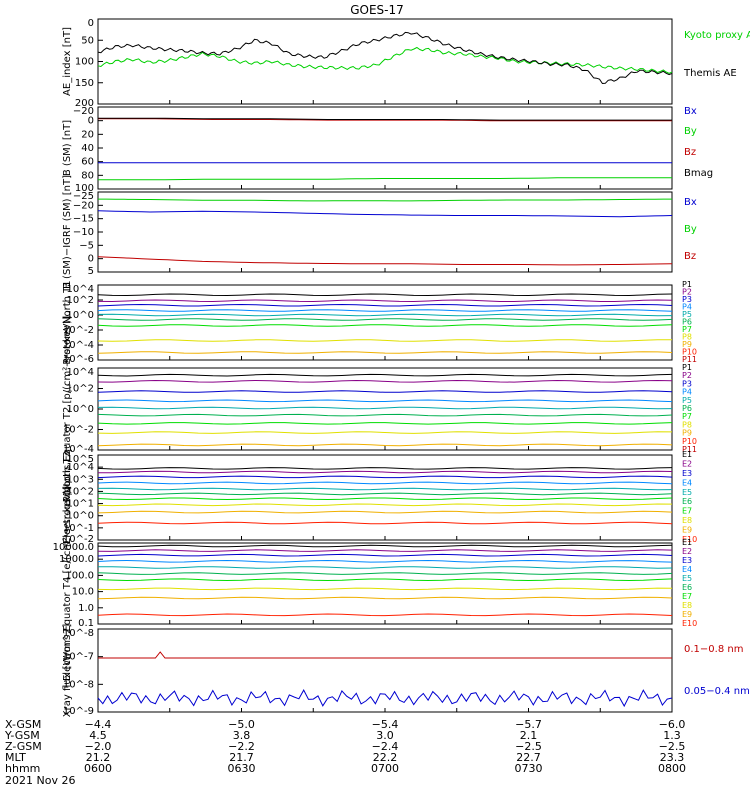 The width and height of the screenshot is (750, 800). Describe the element at coordinates (98, 735) in the screenshot. I see `footer-value: 4.5` at that location.